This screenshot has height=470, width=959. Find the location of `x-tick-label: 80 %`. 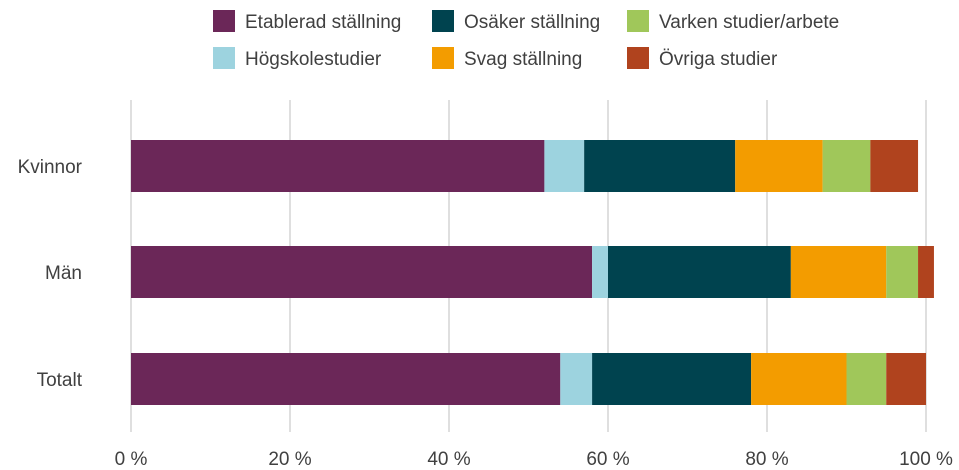

x-tick-label: 80 % is located at coordinates (766, 459).